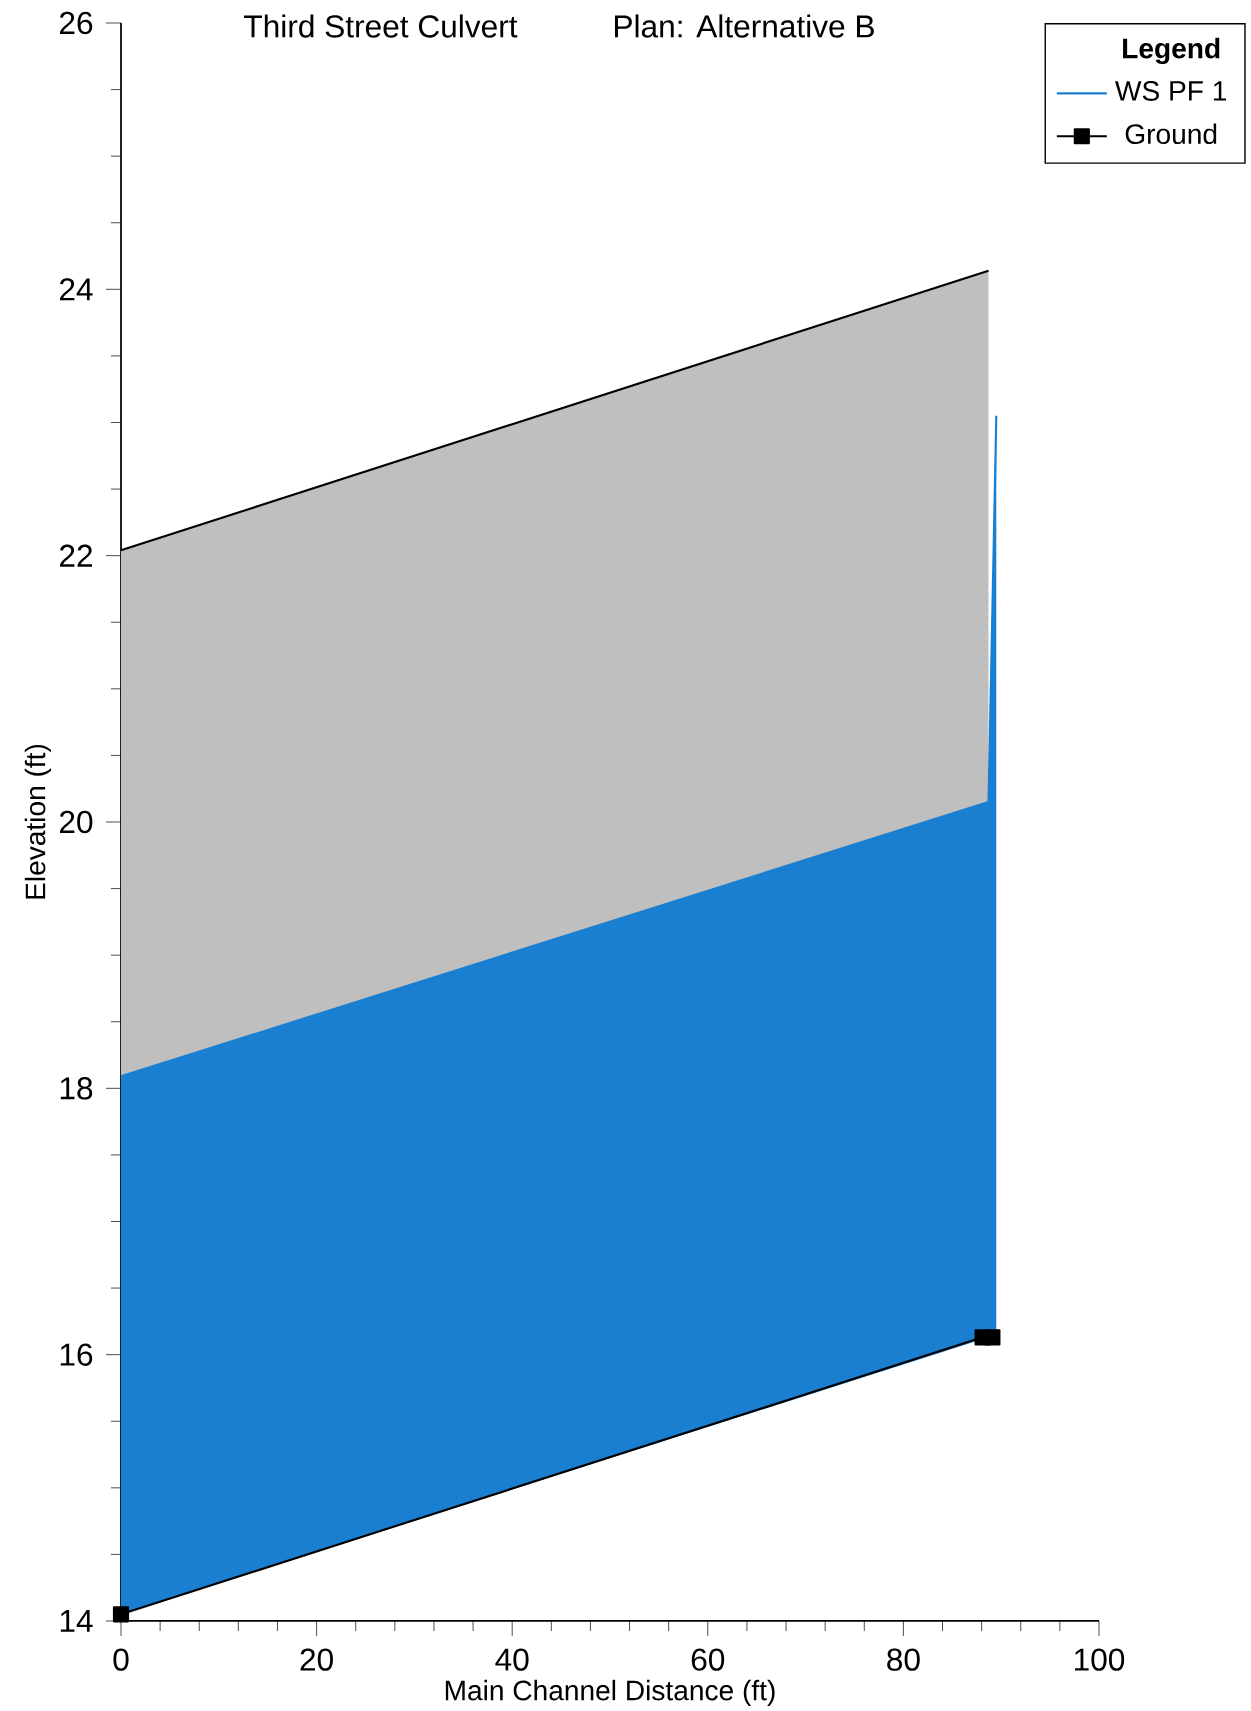 The height and width of the screenshot is (1711, 1251). I want to click on x-tick-label: 80, so click(903, 1659).